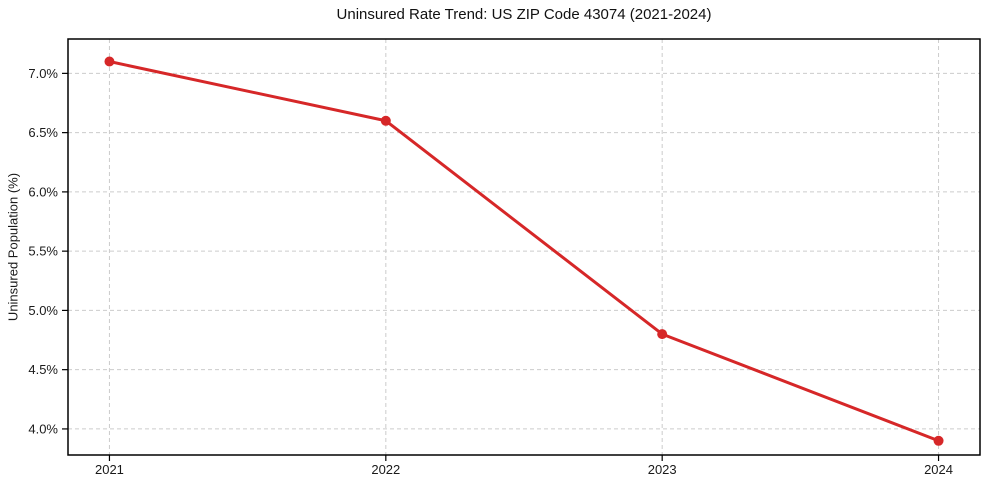 This screenshot has width=989, height=490. Describe the element at coordinates (385, 469) in the screenshot. I see `x-tick-label: 2022` at that location.